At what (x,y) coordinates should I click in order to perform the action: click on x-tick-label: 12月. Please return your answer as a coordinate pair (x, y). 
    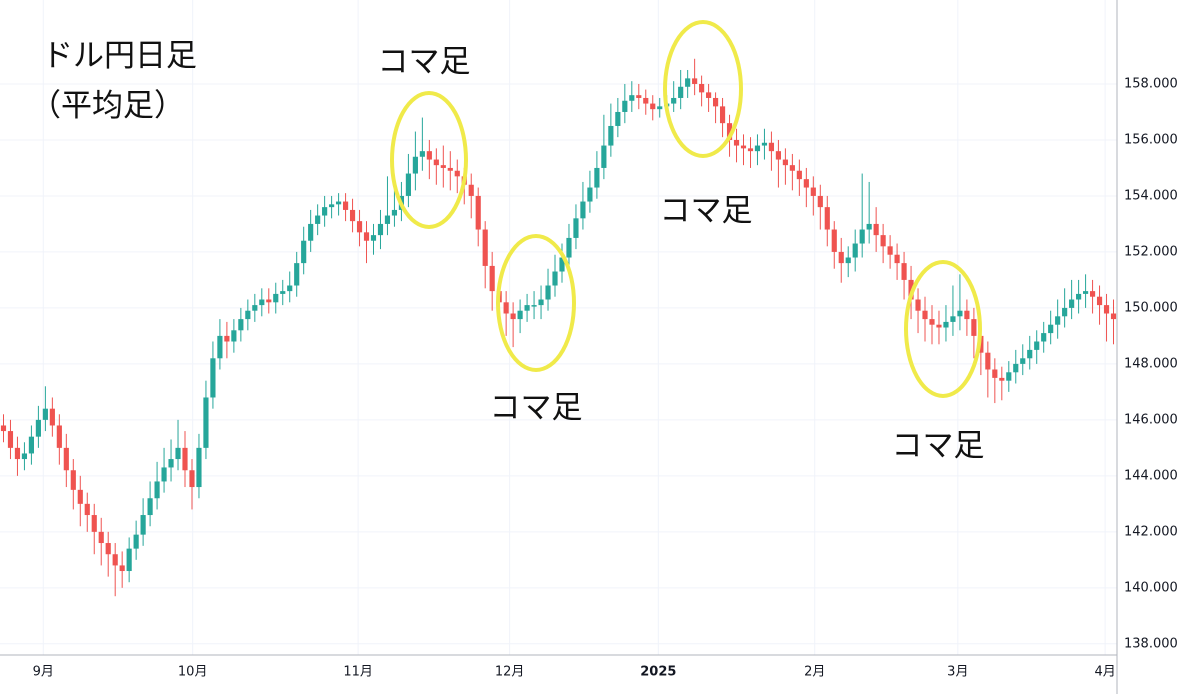
    Looking at the image, I should click on (510, 672).